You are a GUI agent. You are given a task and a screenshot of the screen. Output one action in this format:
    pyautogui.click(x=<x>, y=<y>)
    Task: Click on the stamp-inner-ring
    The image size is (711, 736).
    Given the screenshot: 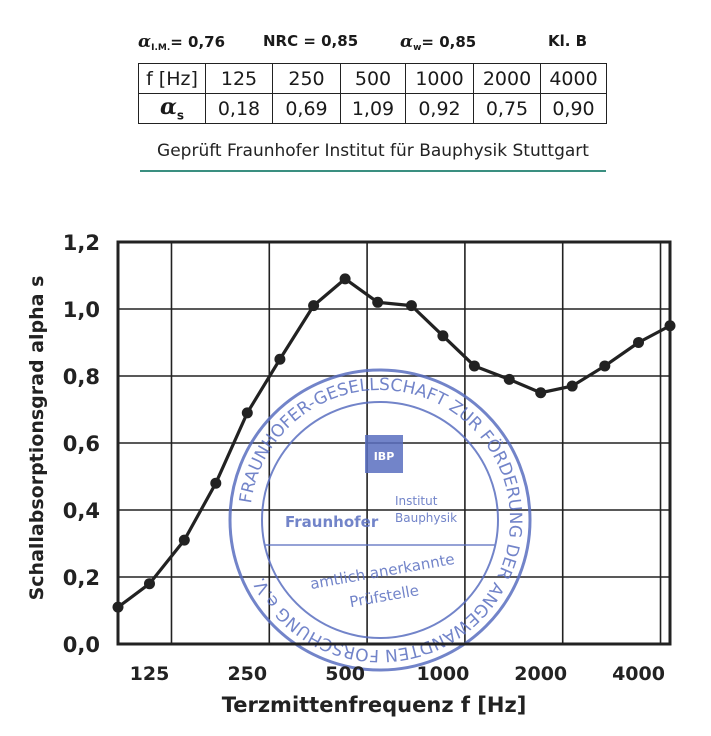 What is the action you would take?
    pyautogui.click(x=380, y=520)
    